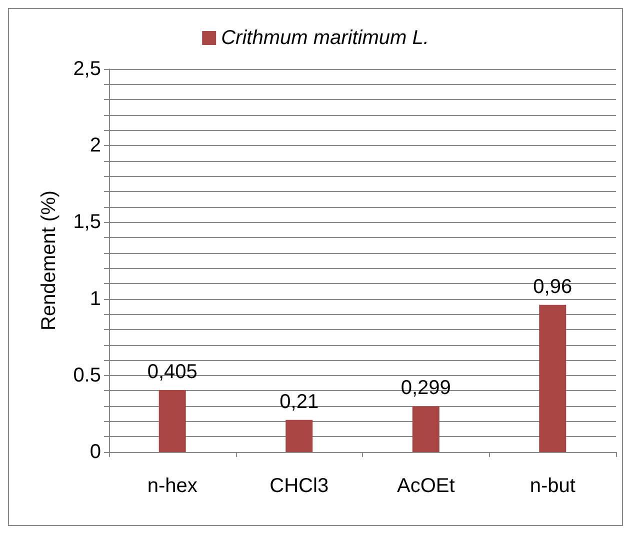 This screenshot has width=631, height=534. I want to click on y-tick-label: 1, so click(95, 299).